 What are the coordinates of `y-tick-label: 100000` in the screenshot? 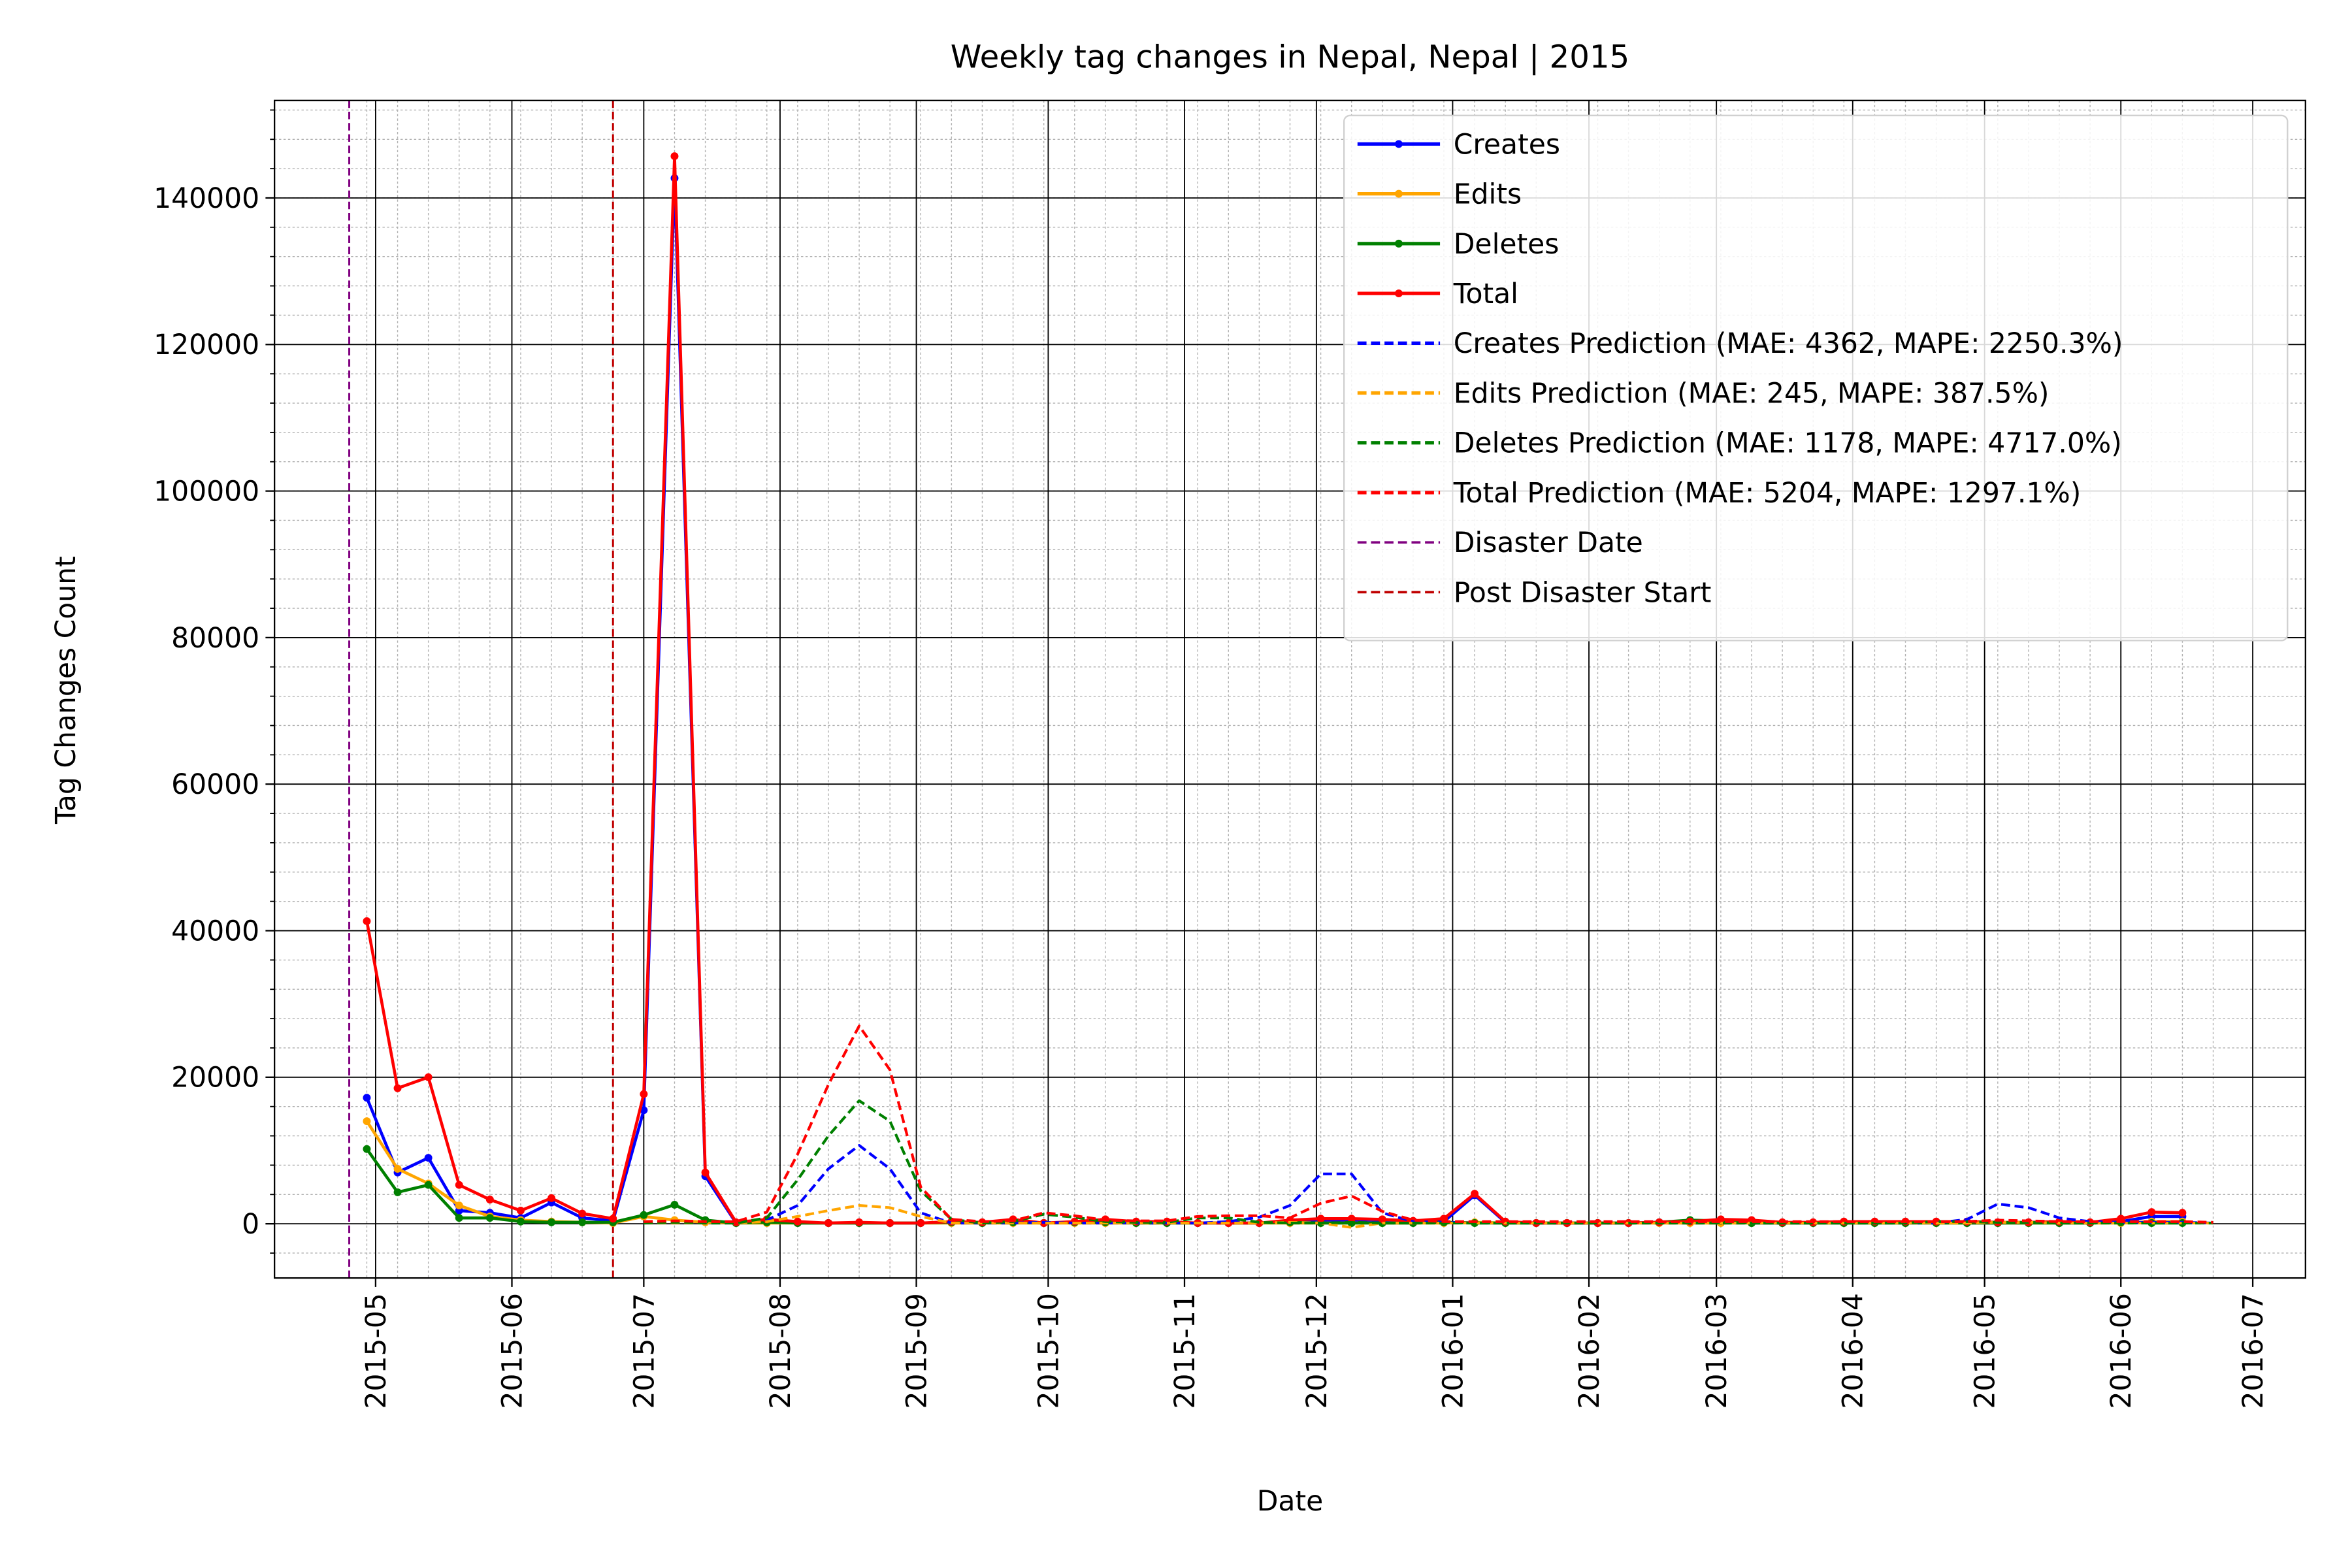 It's located at (206, 492).